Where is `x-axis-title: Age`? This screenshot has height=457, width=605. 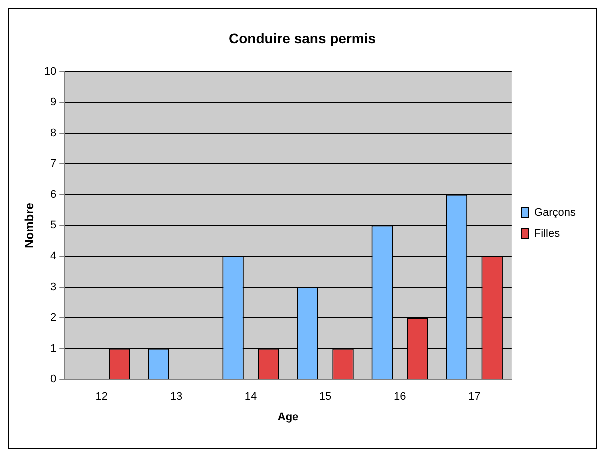
x-axis-title: Age is located at coordinates (288, 417).